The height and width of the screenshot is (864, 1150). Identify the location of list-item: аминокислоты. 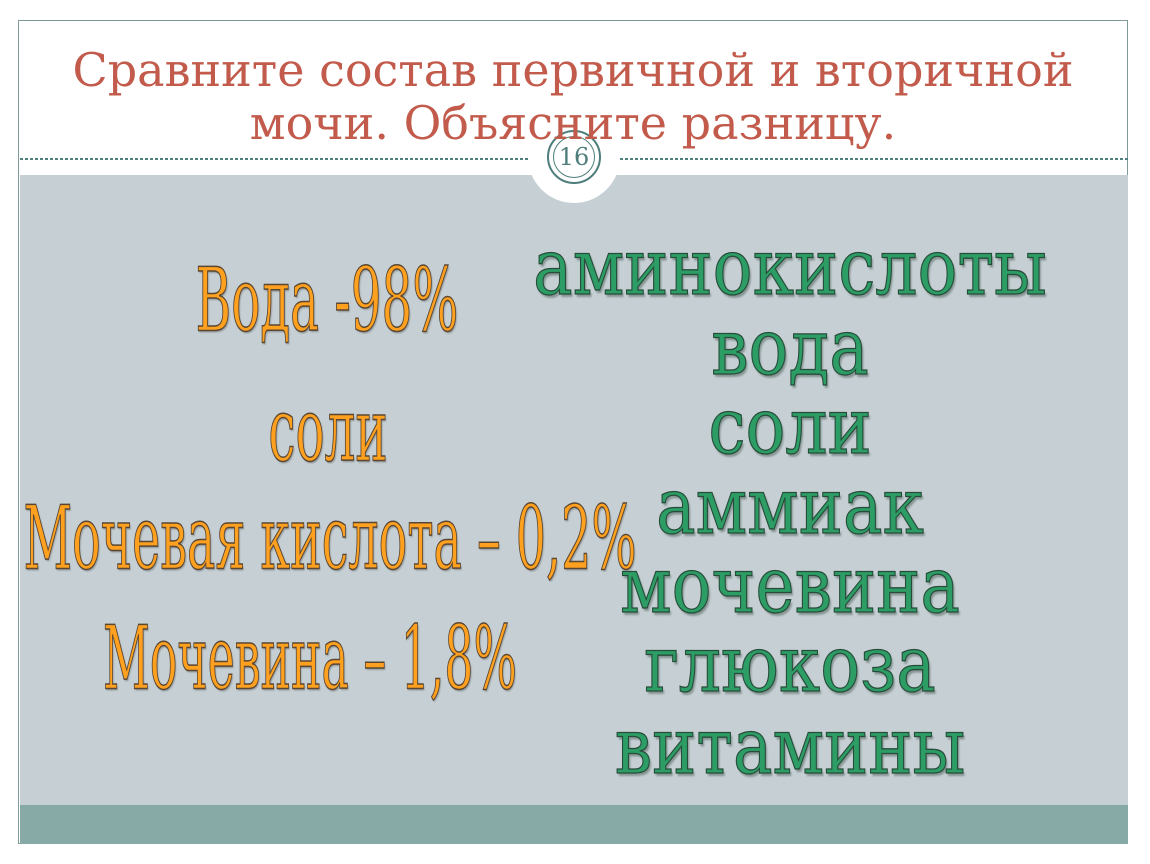
(790, 267).